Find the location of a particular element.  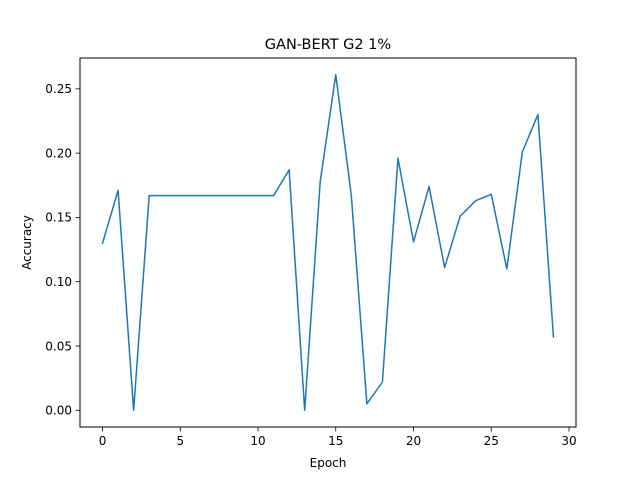

x-axis-label: Epoch is located at coordinates (328, 463).